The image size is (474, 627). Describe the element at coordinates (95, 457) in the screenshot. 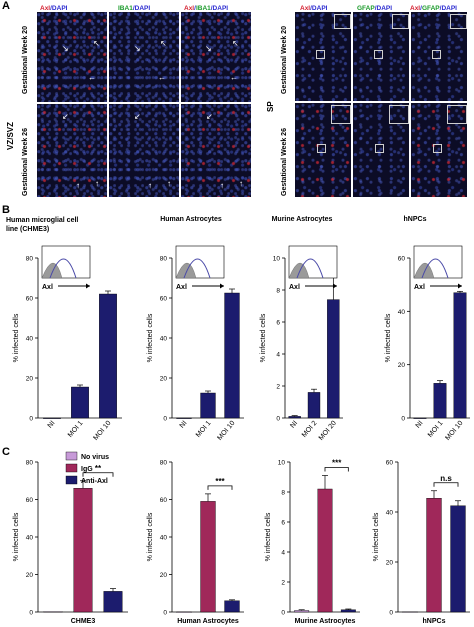

I see `legend-label: No virus` at that location.